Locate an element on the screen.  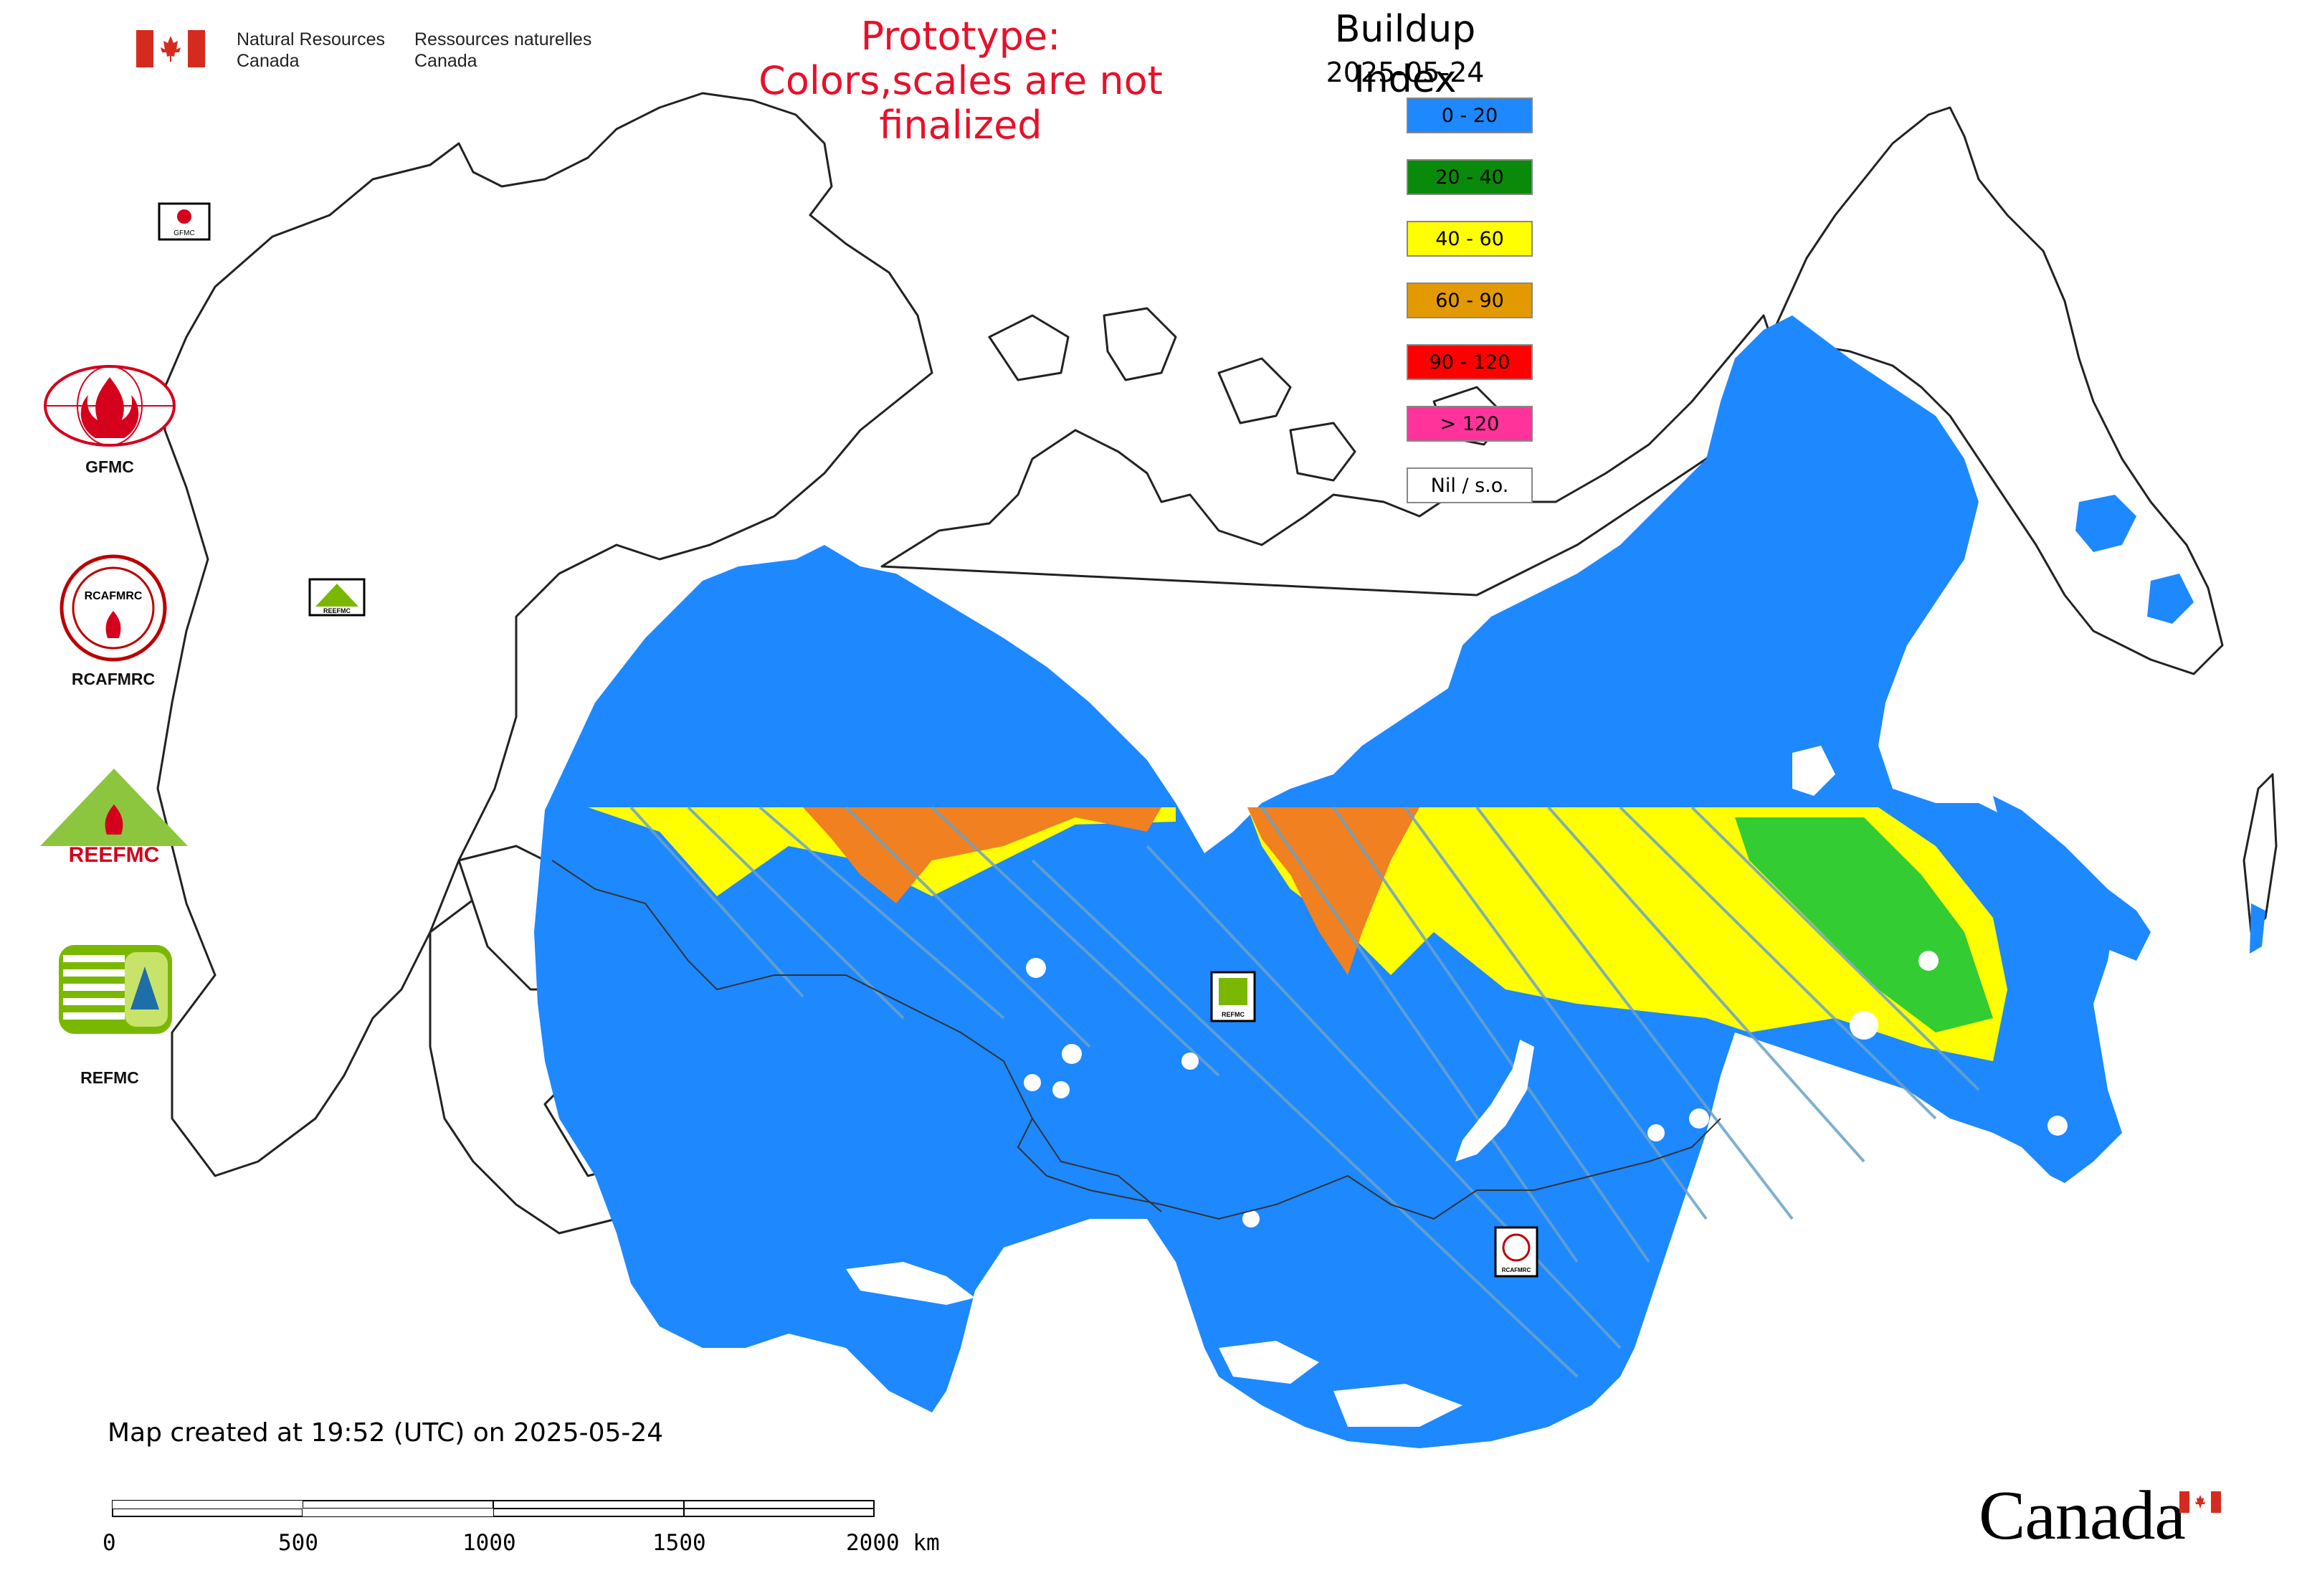
dept-name-en: Natural Resources Canada is located at coordinates (312, 50).